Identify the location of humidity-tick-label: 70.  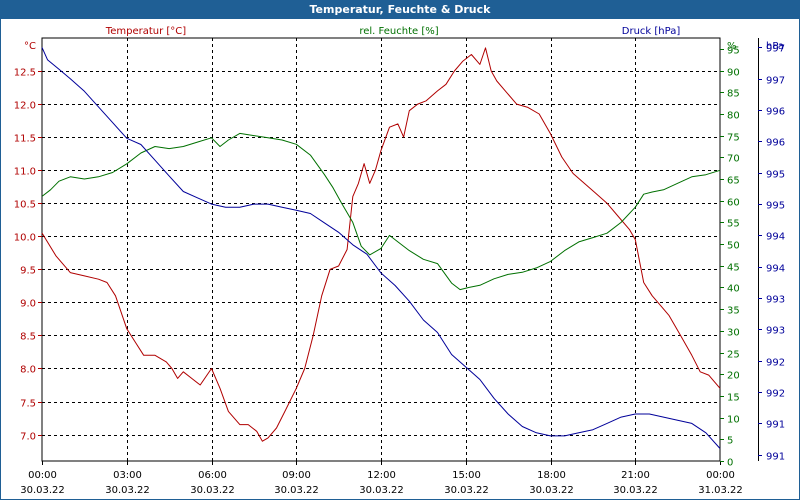
(733, 159).